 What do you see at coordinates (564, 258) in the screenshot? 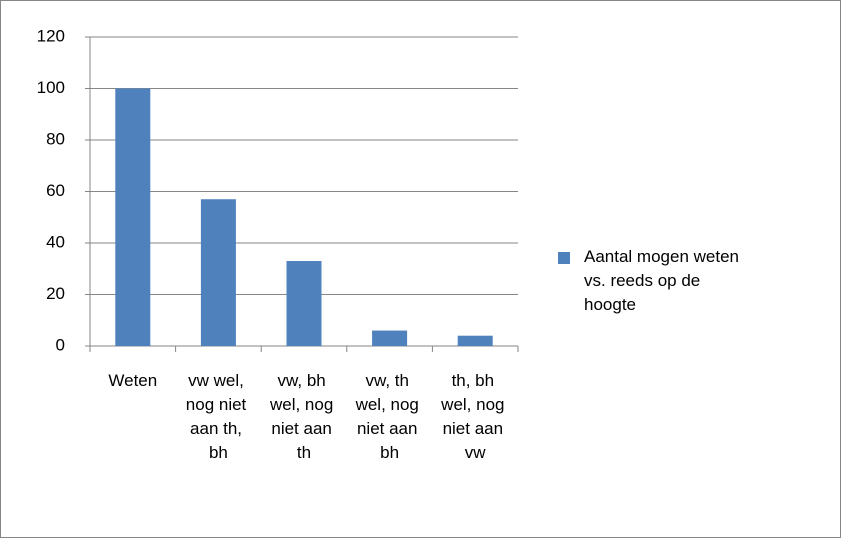
I see `legend-swatch` at bounding box center [564, 258].